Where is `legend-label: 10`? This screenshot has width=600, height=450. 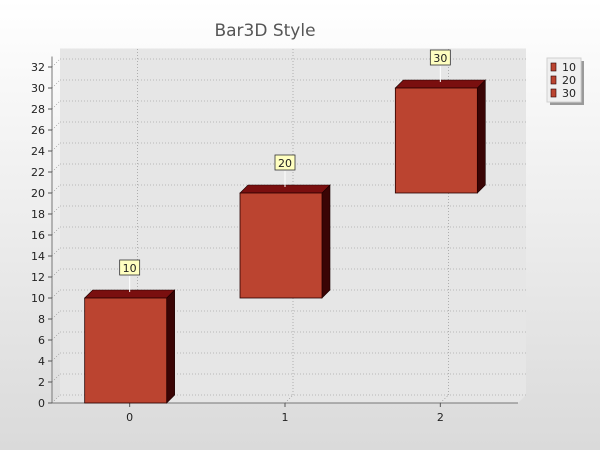
legend-label: 10 is located at coordinates (569, 67).